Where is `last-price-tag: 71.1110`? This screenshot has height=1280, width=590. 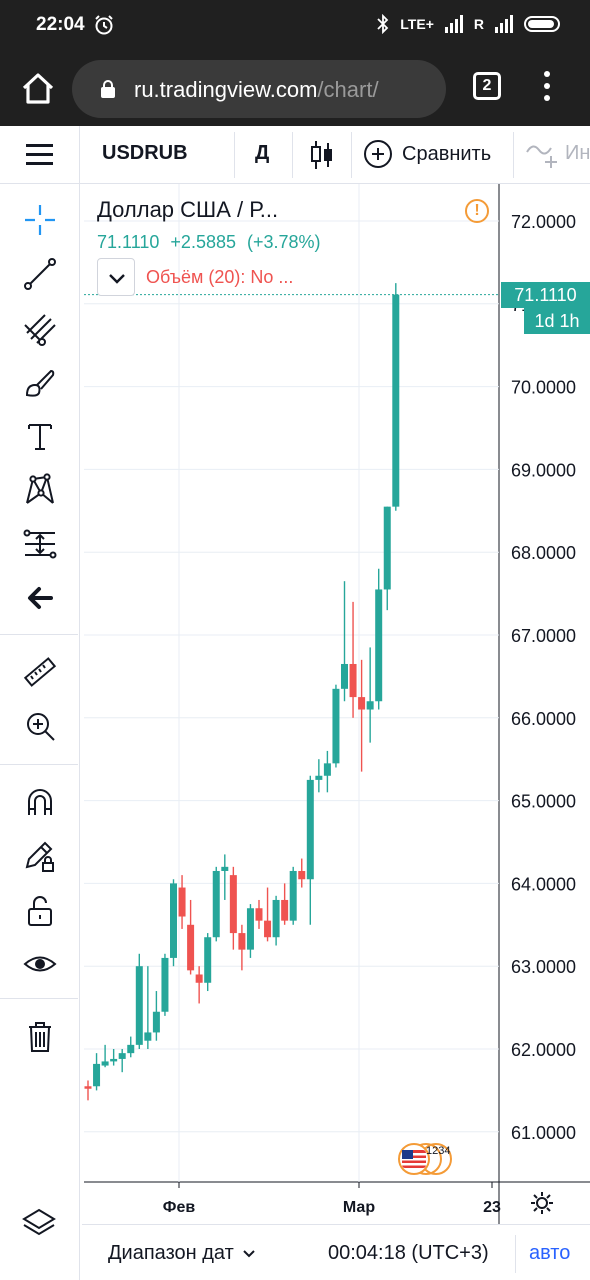 last-price-tag: 71.1110 is located at coordinates (545, 295).